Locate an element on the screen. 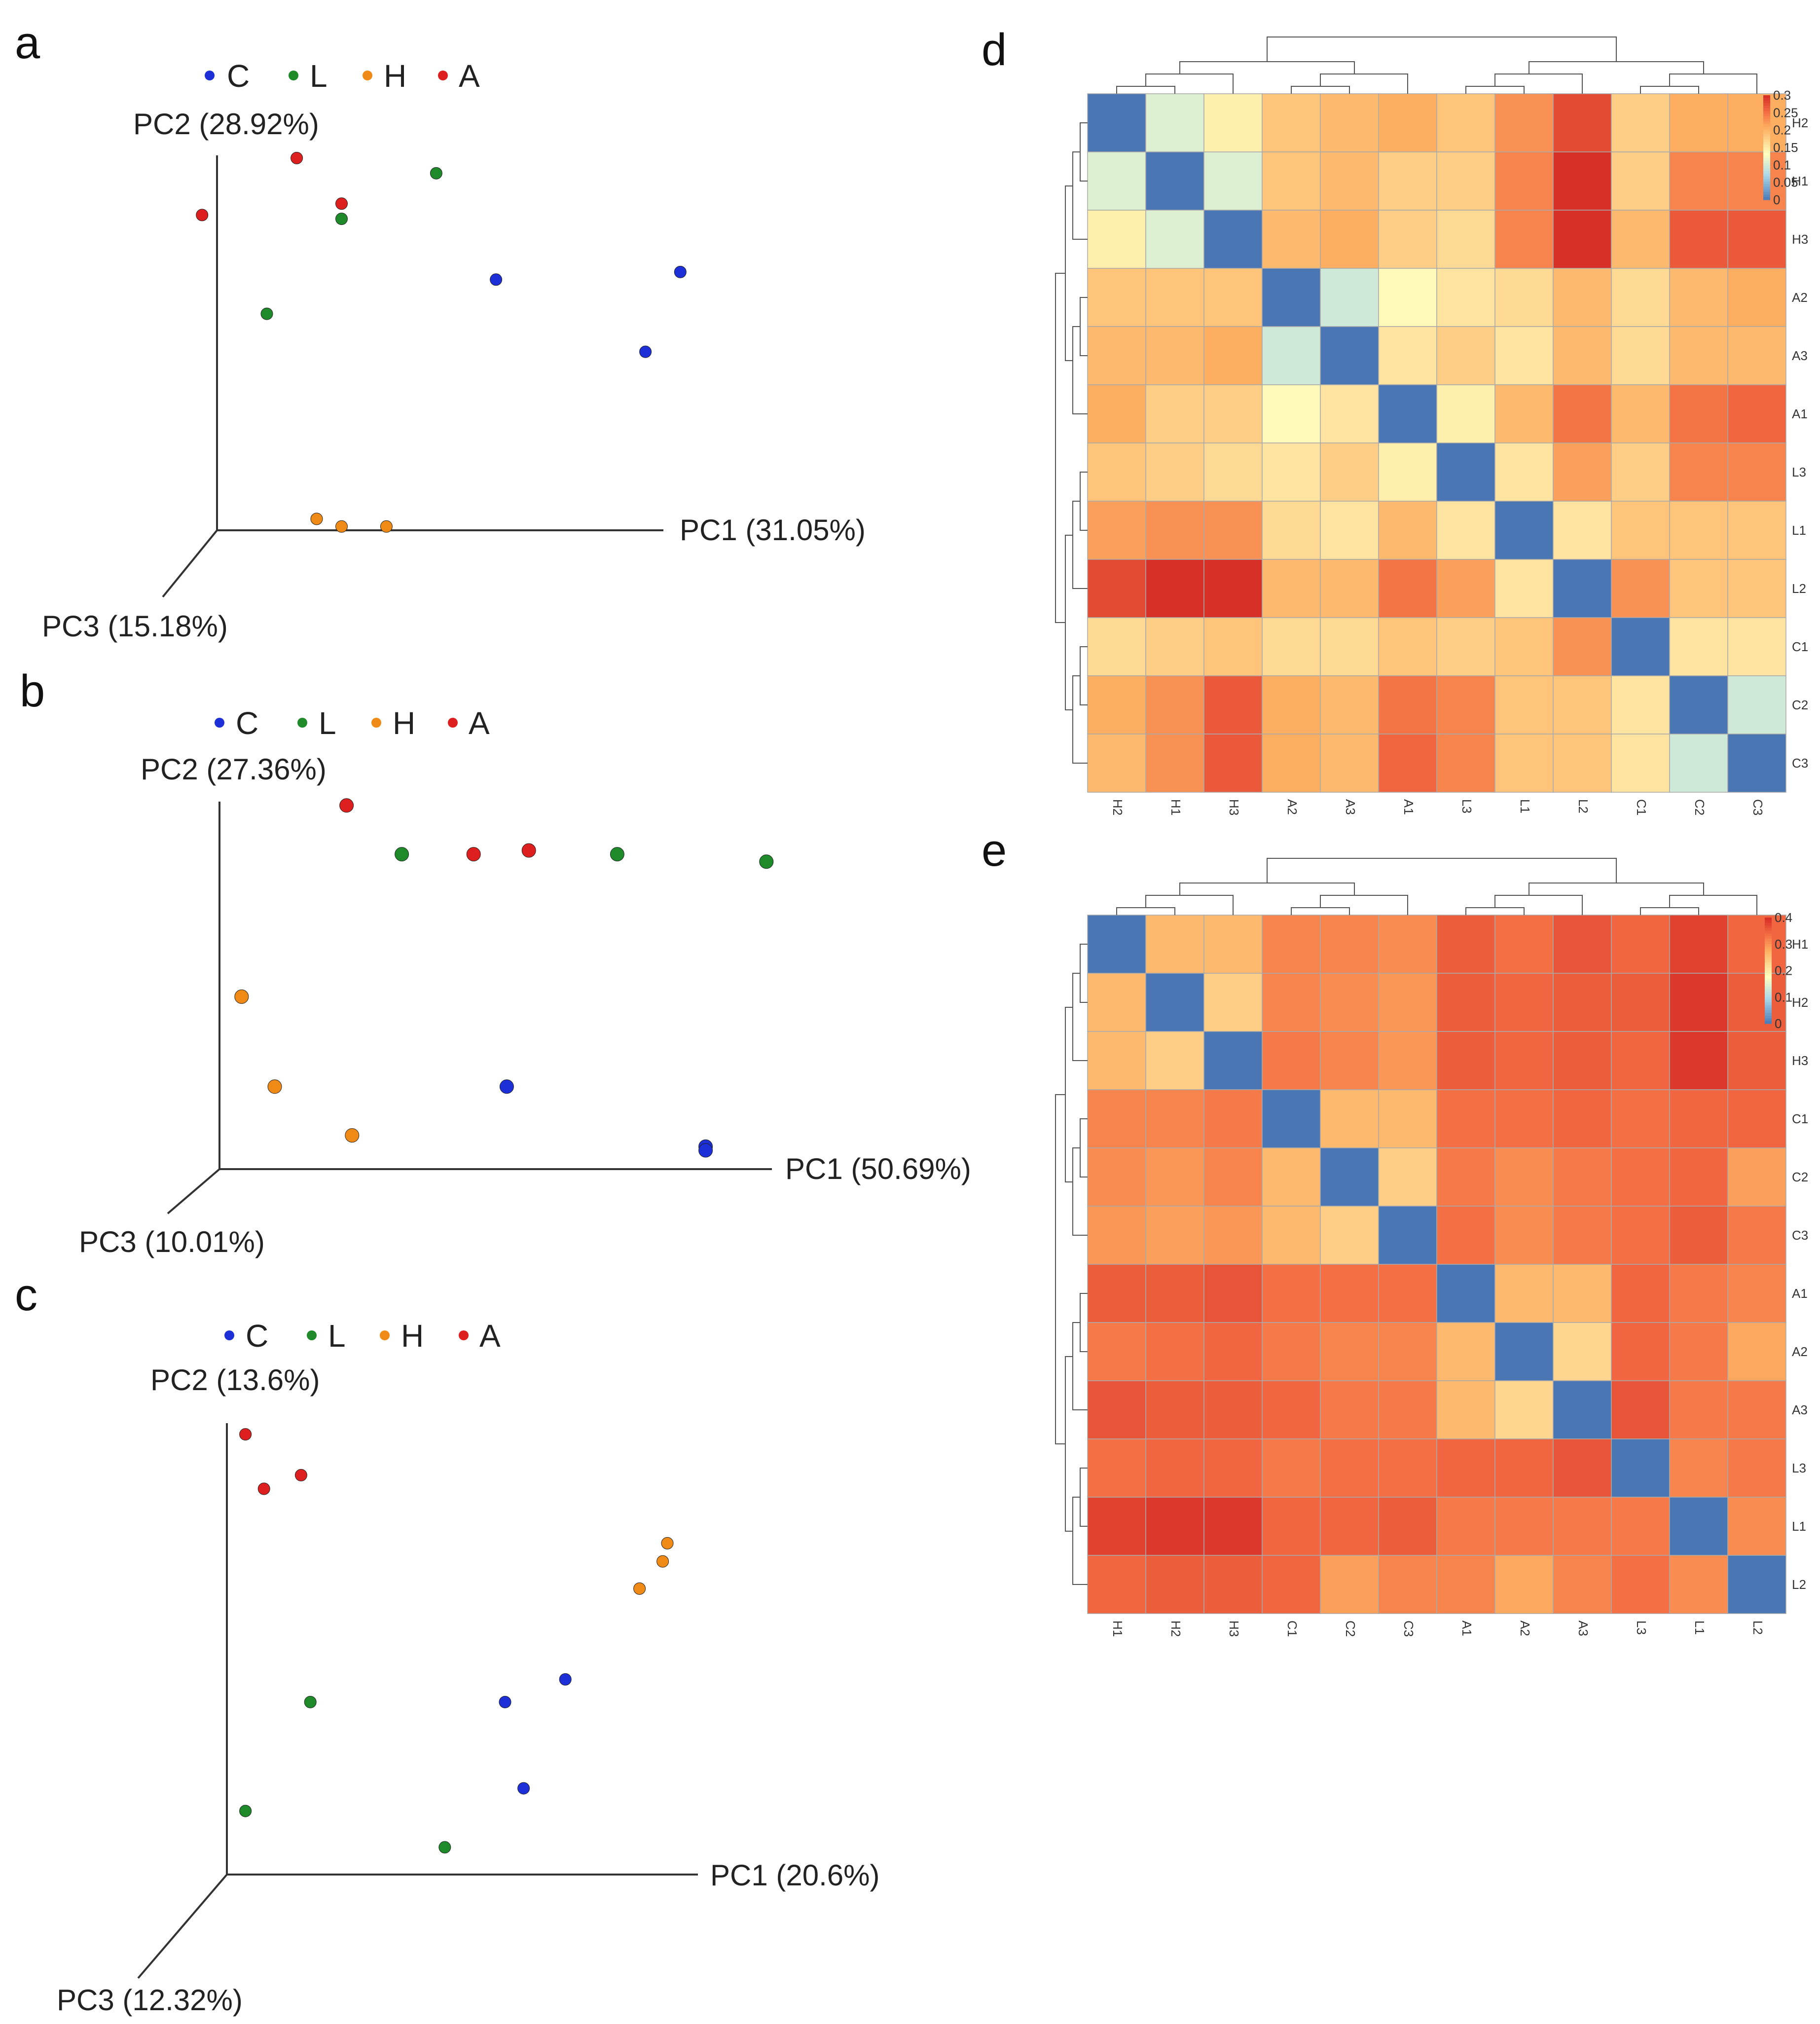 The width and height of the screenshot is (1820, 2024). col-label: H3 is located at coordinates (1234, 1628).